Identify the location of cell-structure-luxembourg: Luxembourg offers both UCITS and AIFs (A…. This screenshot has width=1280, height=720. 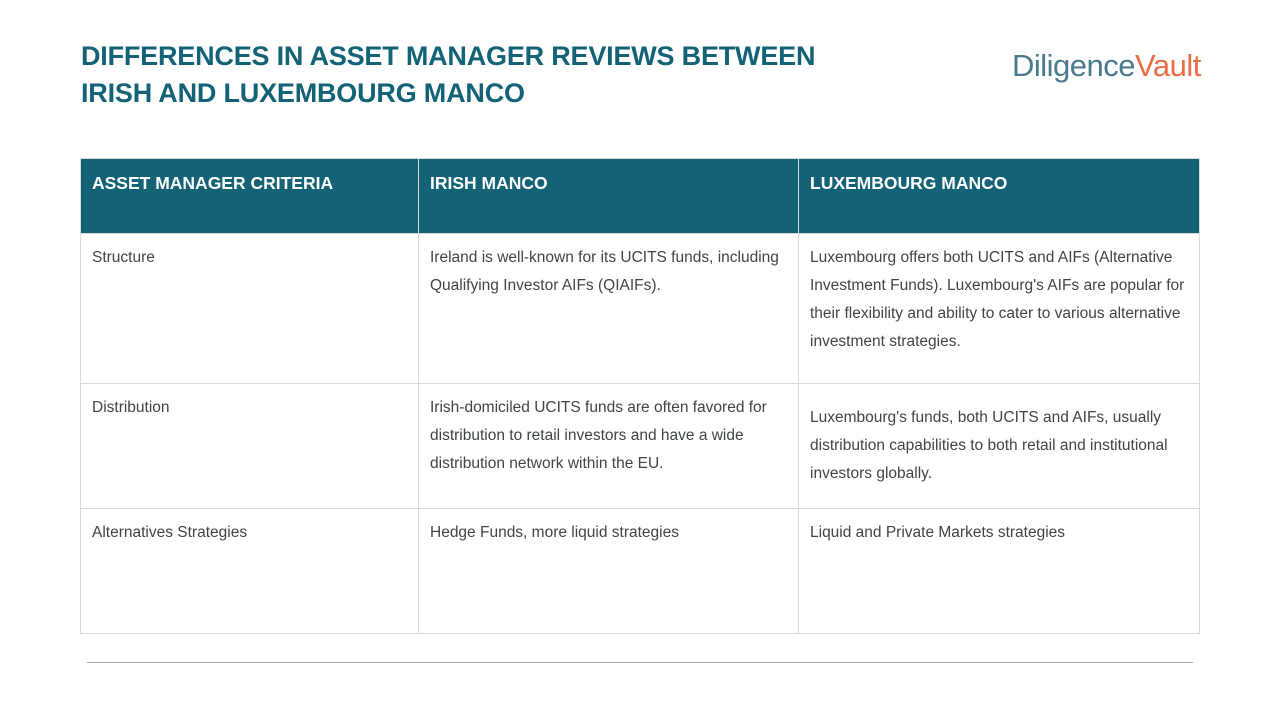
(999, 308).